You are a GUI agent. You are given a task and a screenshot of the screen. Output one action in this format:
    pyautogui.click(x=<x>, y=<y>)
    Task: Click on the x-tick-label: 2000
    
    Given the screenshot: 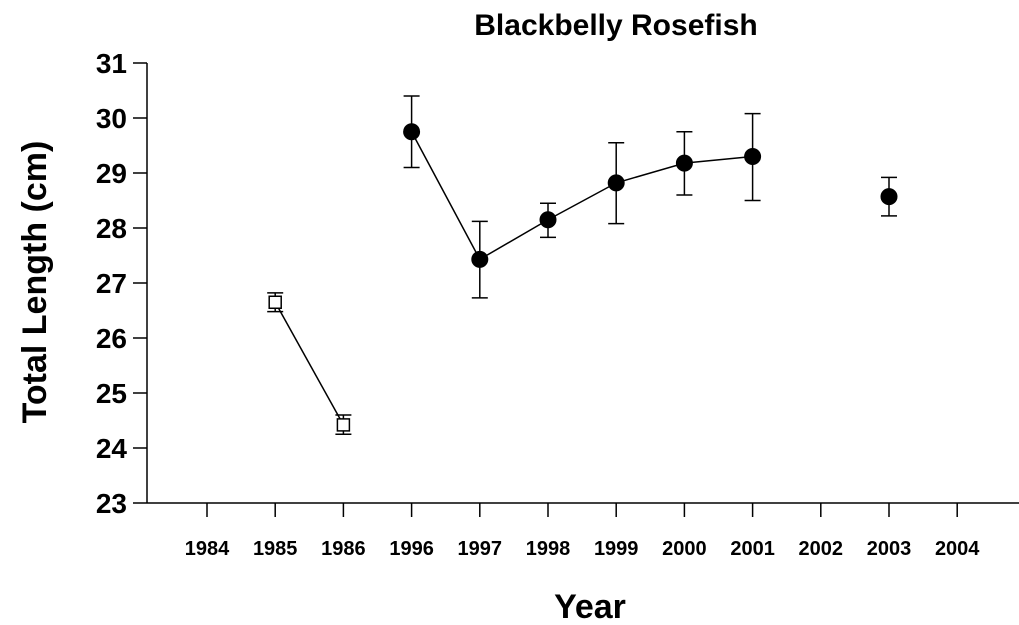 What is the action you would take?
    pyautogui.click(x=684, y=549)
    